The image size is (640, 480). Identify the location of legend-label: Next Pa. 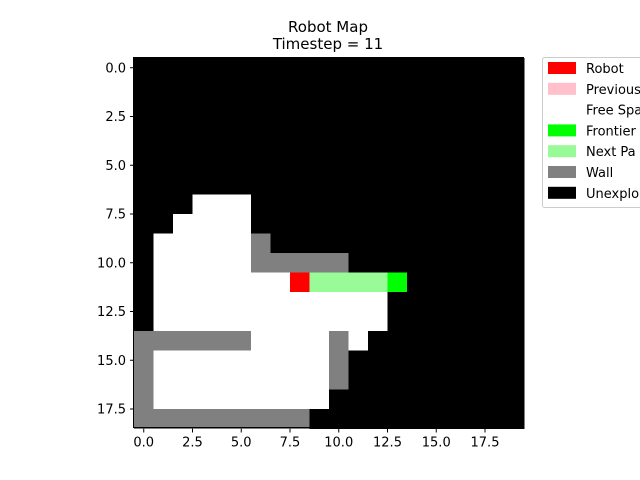
(611, 152).